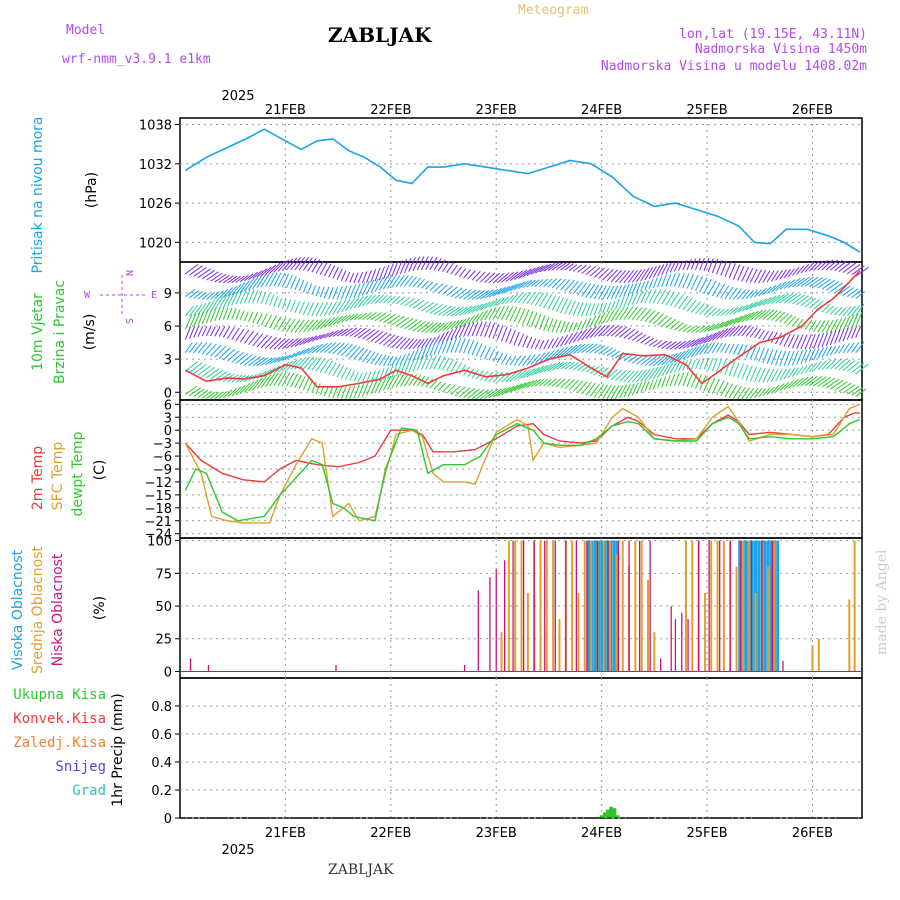  Describe the element at coordinates (390, 110) in the screenshot. I see `top-day-label: 22FEB` at that location.